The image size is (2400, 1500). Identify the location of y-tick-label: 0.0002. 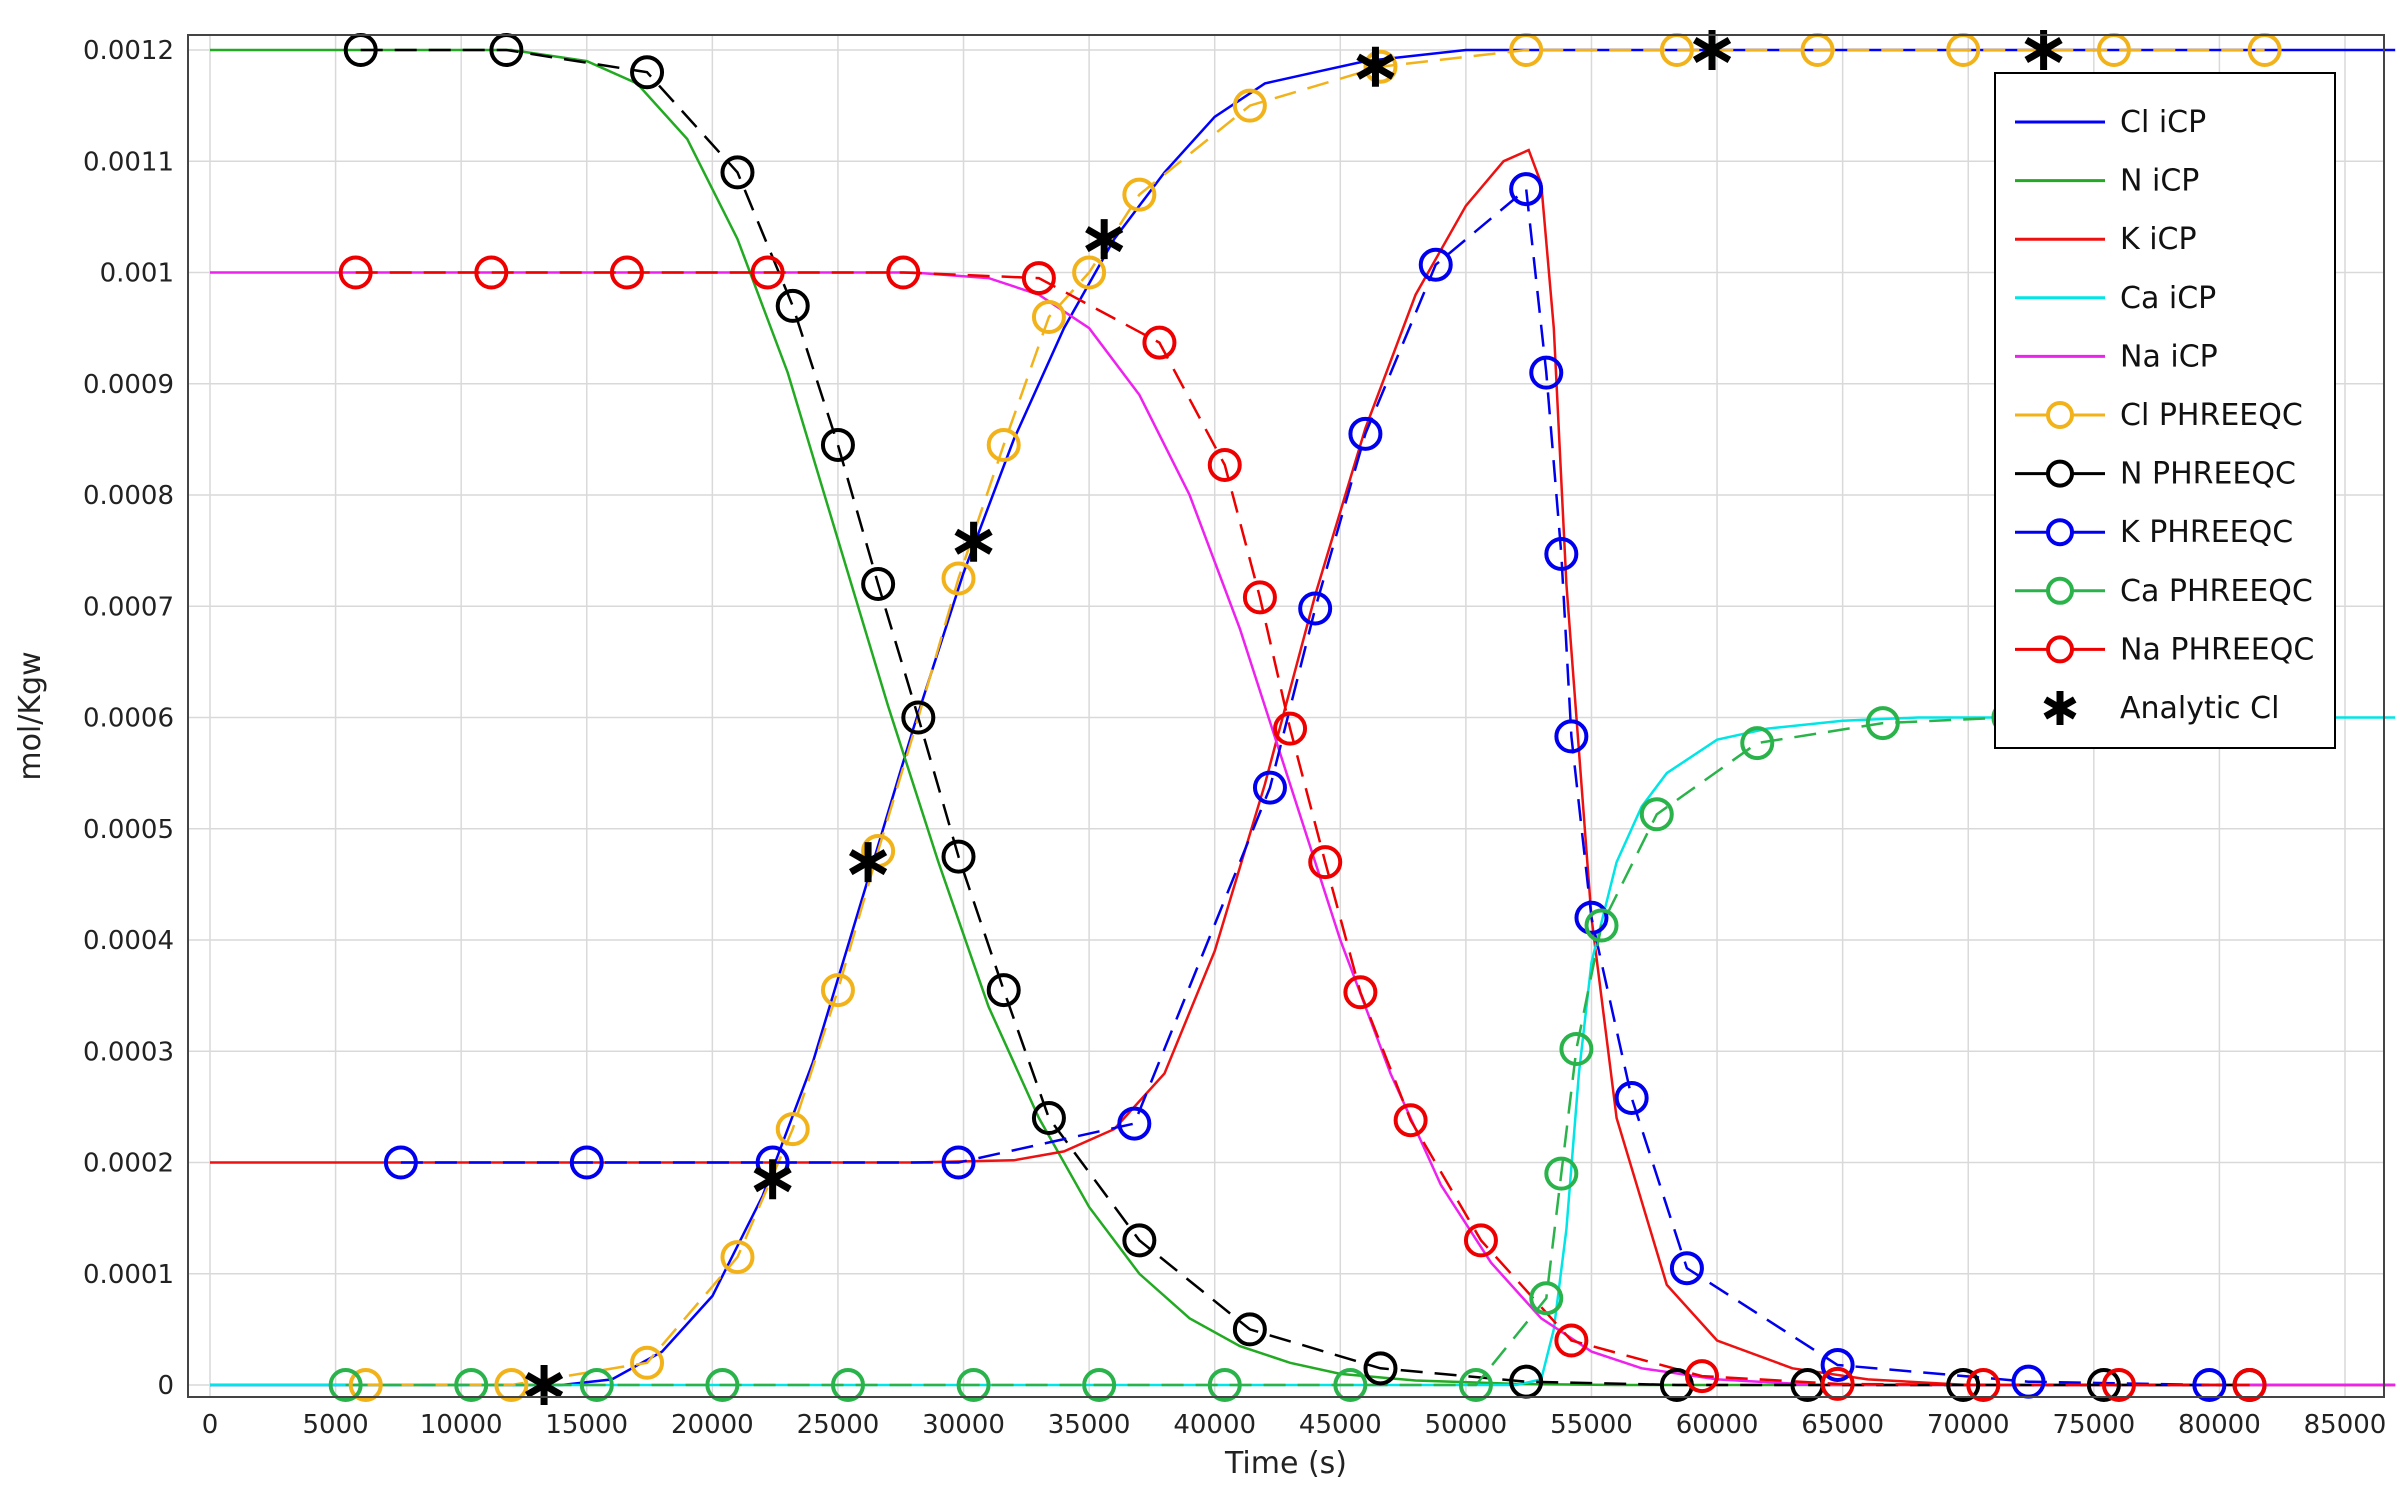
(128, 1164).